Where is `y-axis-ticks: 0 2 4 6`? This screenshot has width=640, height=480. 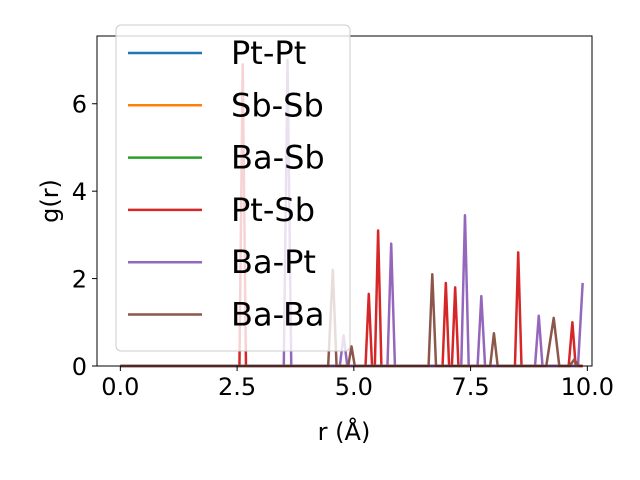
y-axis-ticks: 0 2 4 6 is located at coordinates (84, 236).